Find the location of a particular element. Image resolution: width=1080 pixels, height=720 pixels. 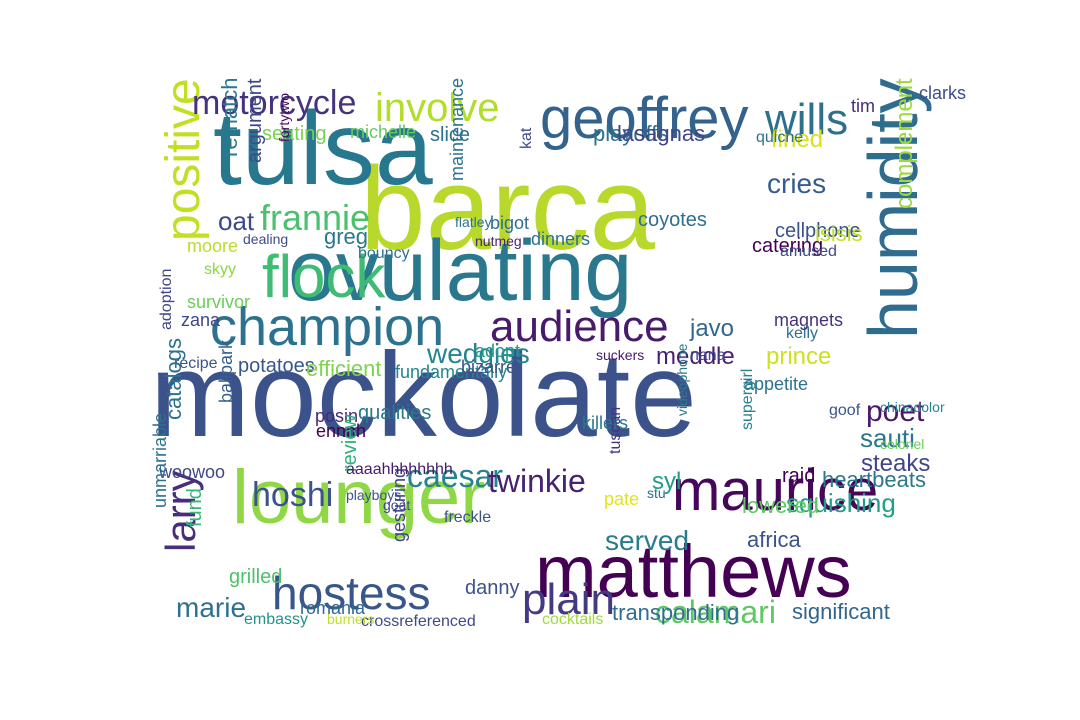

cloud-word-calamari: calamari is located at coordinates (715, 612).